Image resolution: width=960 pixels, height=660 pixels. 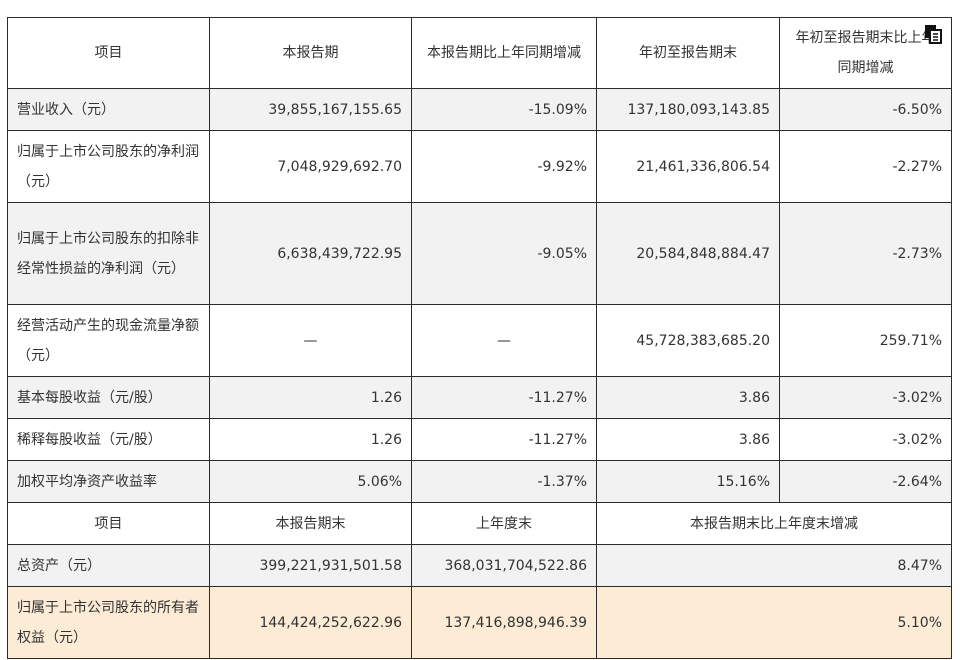 I want to click on table-row: 加权平均净资产收益率 5.06% -1.37% 15.16% -2.64%, so click(x=479, y=481).